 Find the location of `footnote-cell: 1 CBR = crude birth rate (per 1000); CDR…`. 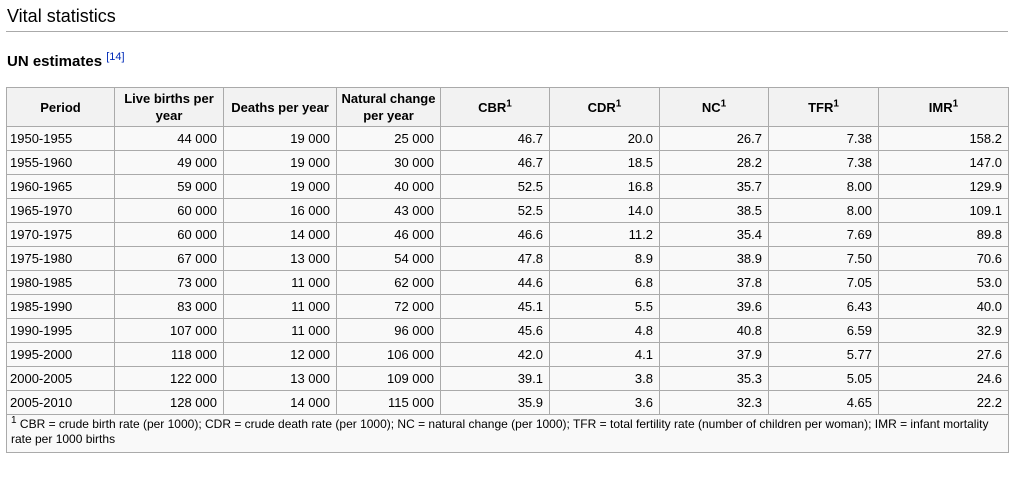

footnote-cell: 1 CBR = crude birth rate (per 1000); CDR… is located at coordinates (507, 433).